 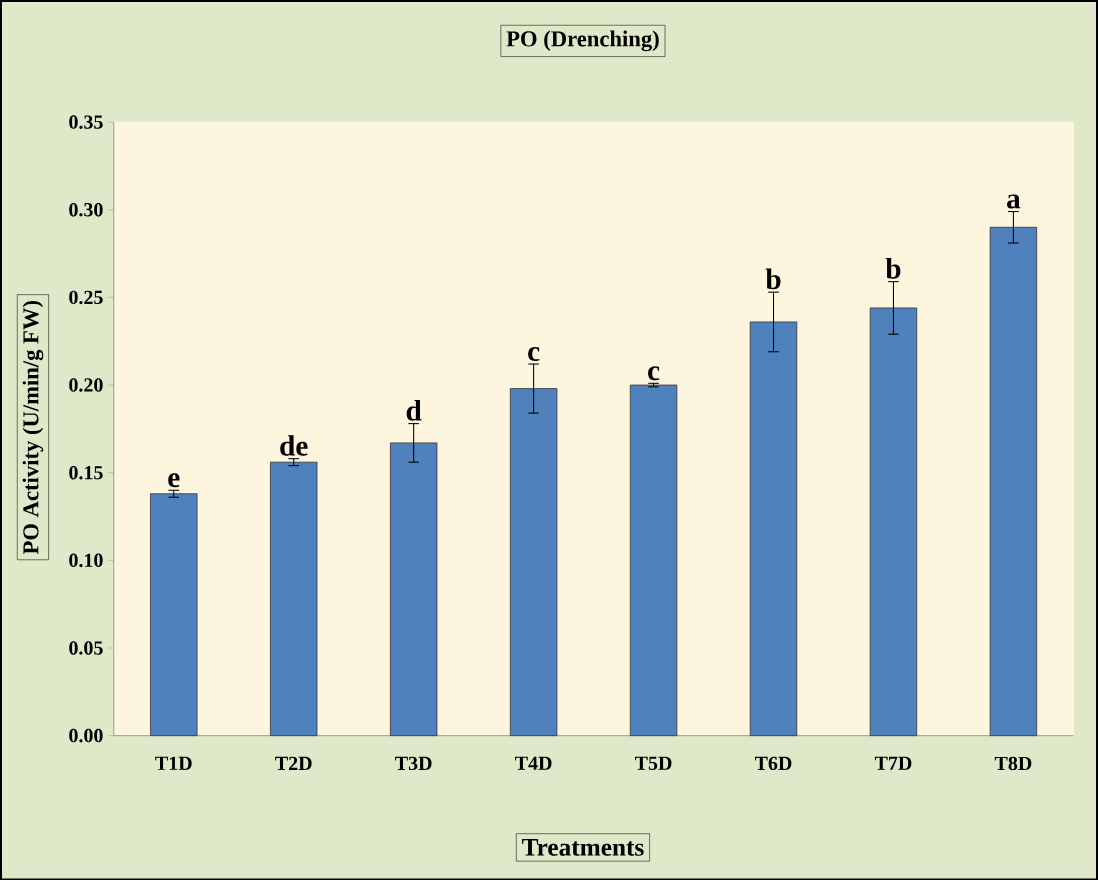 What do you see at coordinates (86, 209) in the screenshot?
I see `y-tick-label: 0.30` at bounding box center [86, 209].